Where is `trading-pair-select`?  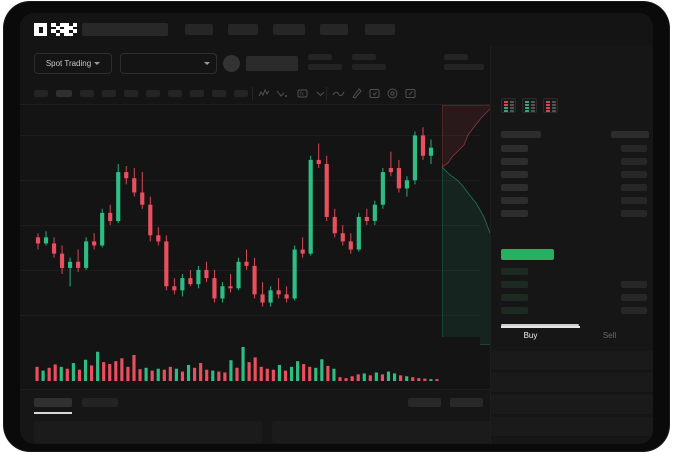 trading-pair-select is located at coordinates (168, 63).